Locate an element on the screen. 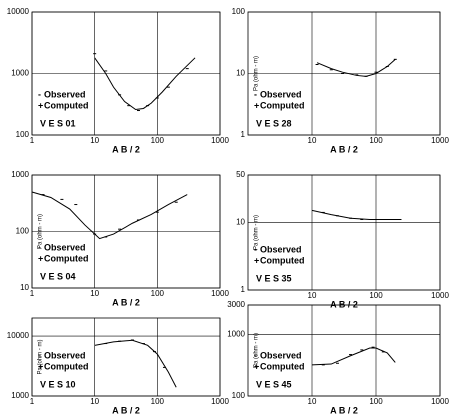 The height and width of the screenshot is (416, 474). y-tick-label: 3000 is located at coordinates (236, 304).